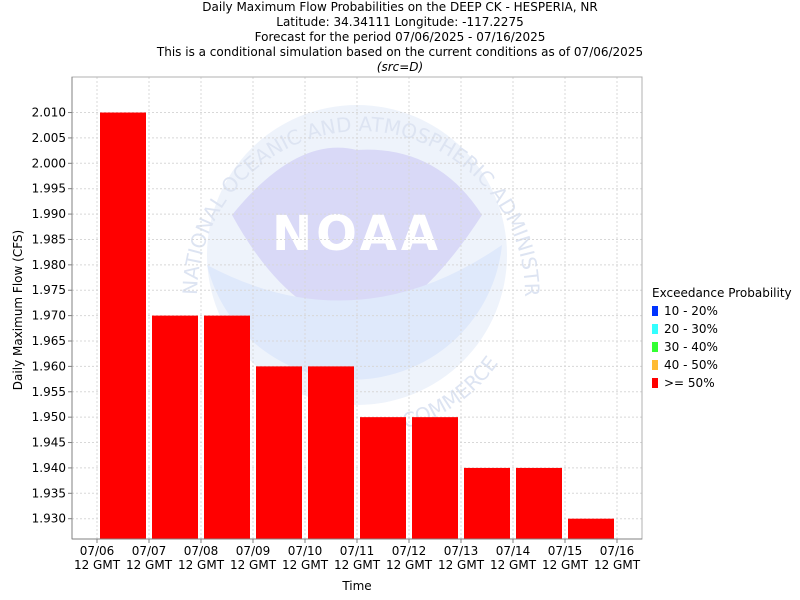  I want to click on y-tick-label: 1.970, so click(49, 316).